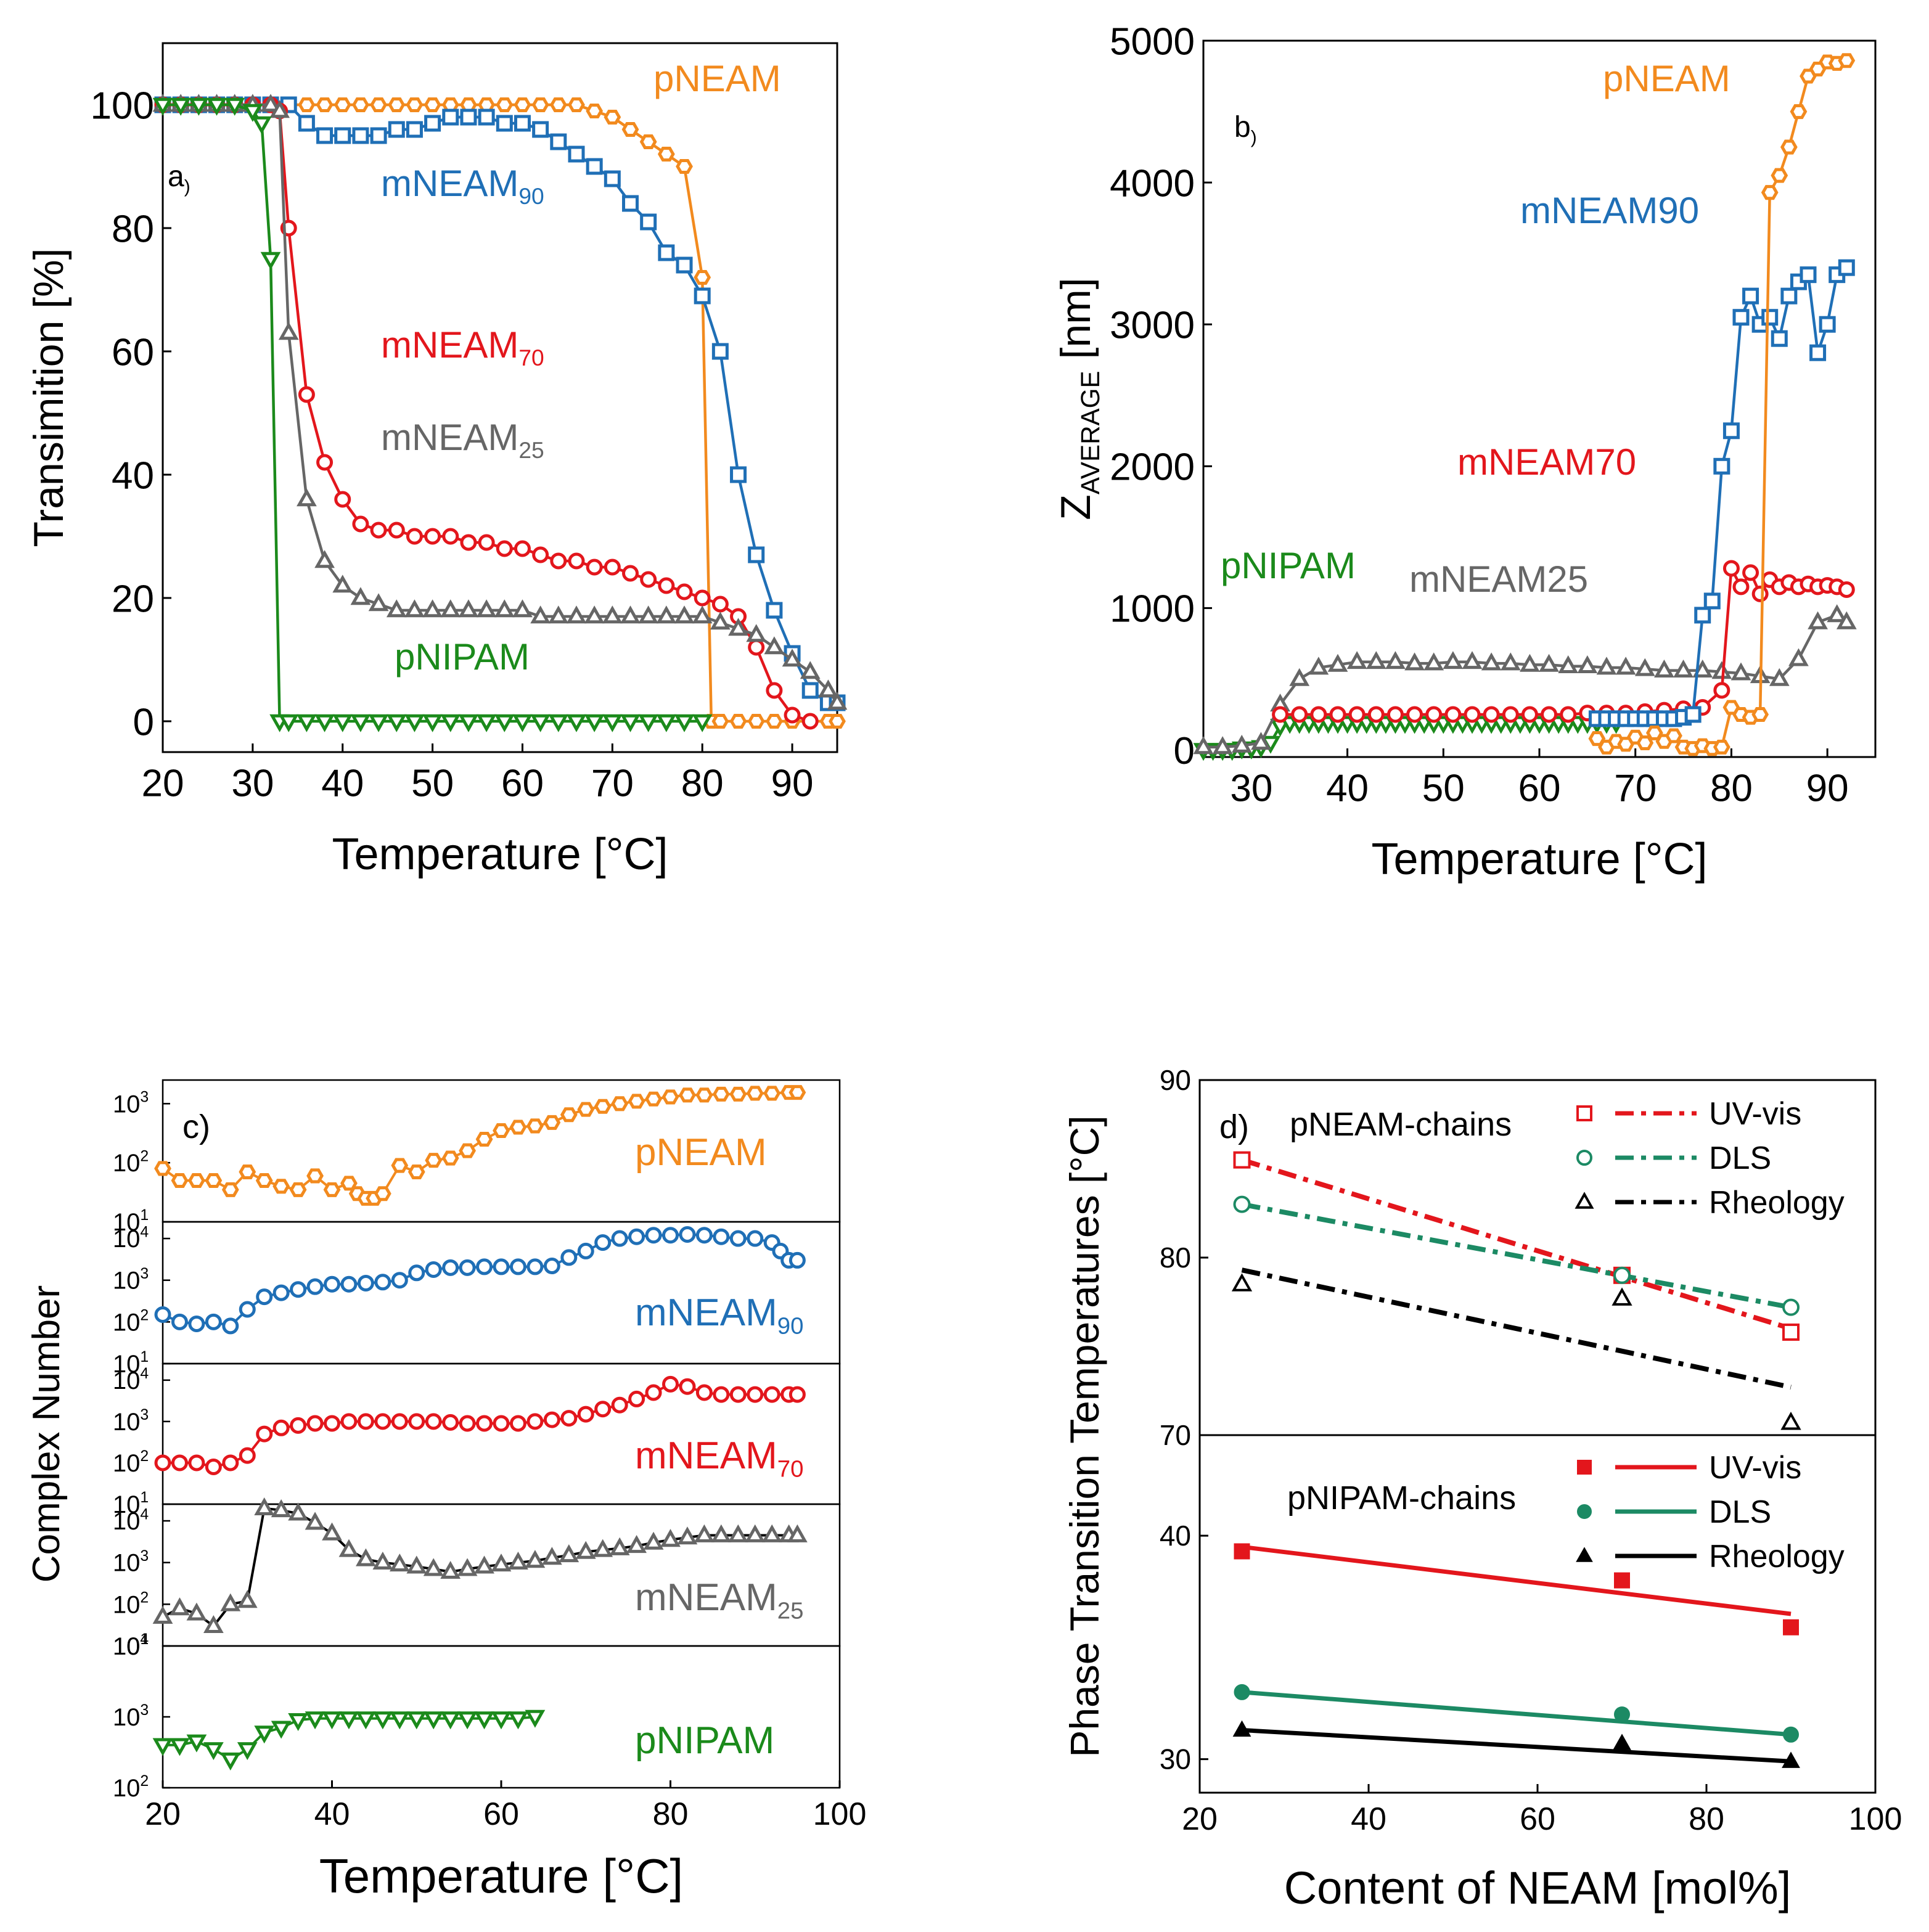 This screenshot has width=1929, height=1932. I want to click on series-label-mNEAM25: mNEAM25, so click(462, 440).